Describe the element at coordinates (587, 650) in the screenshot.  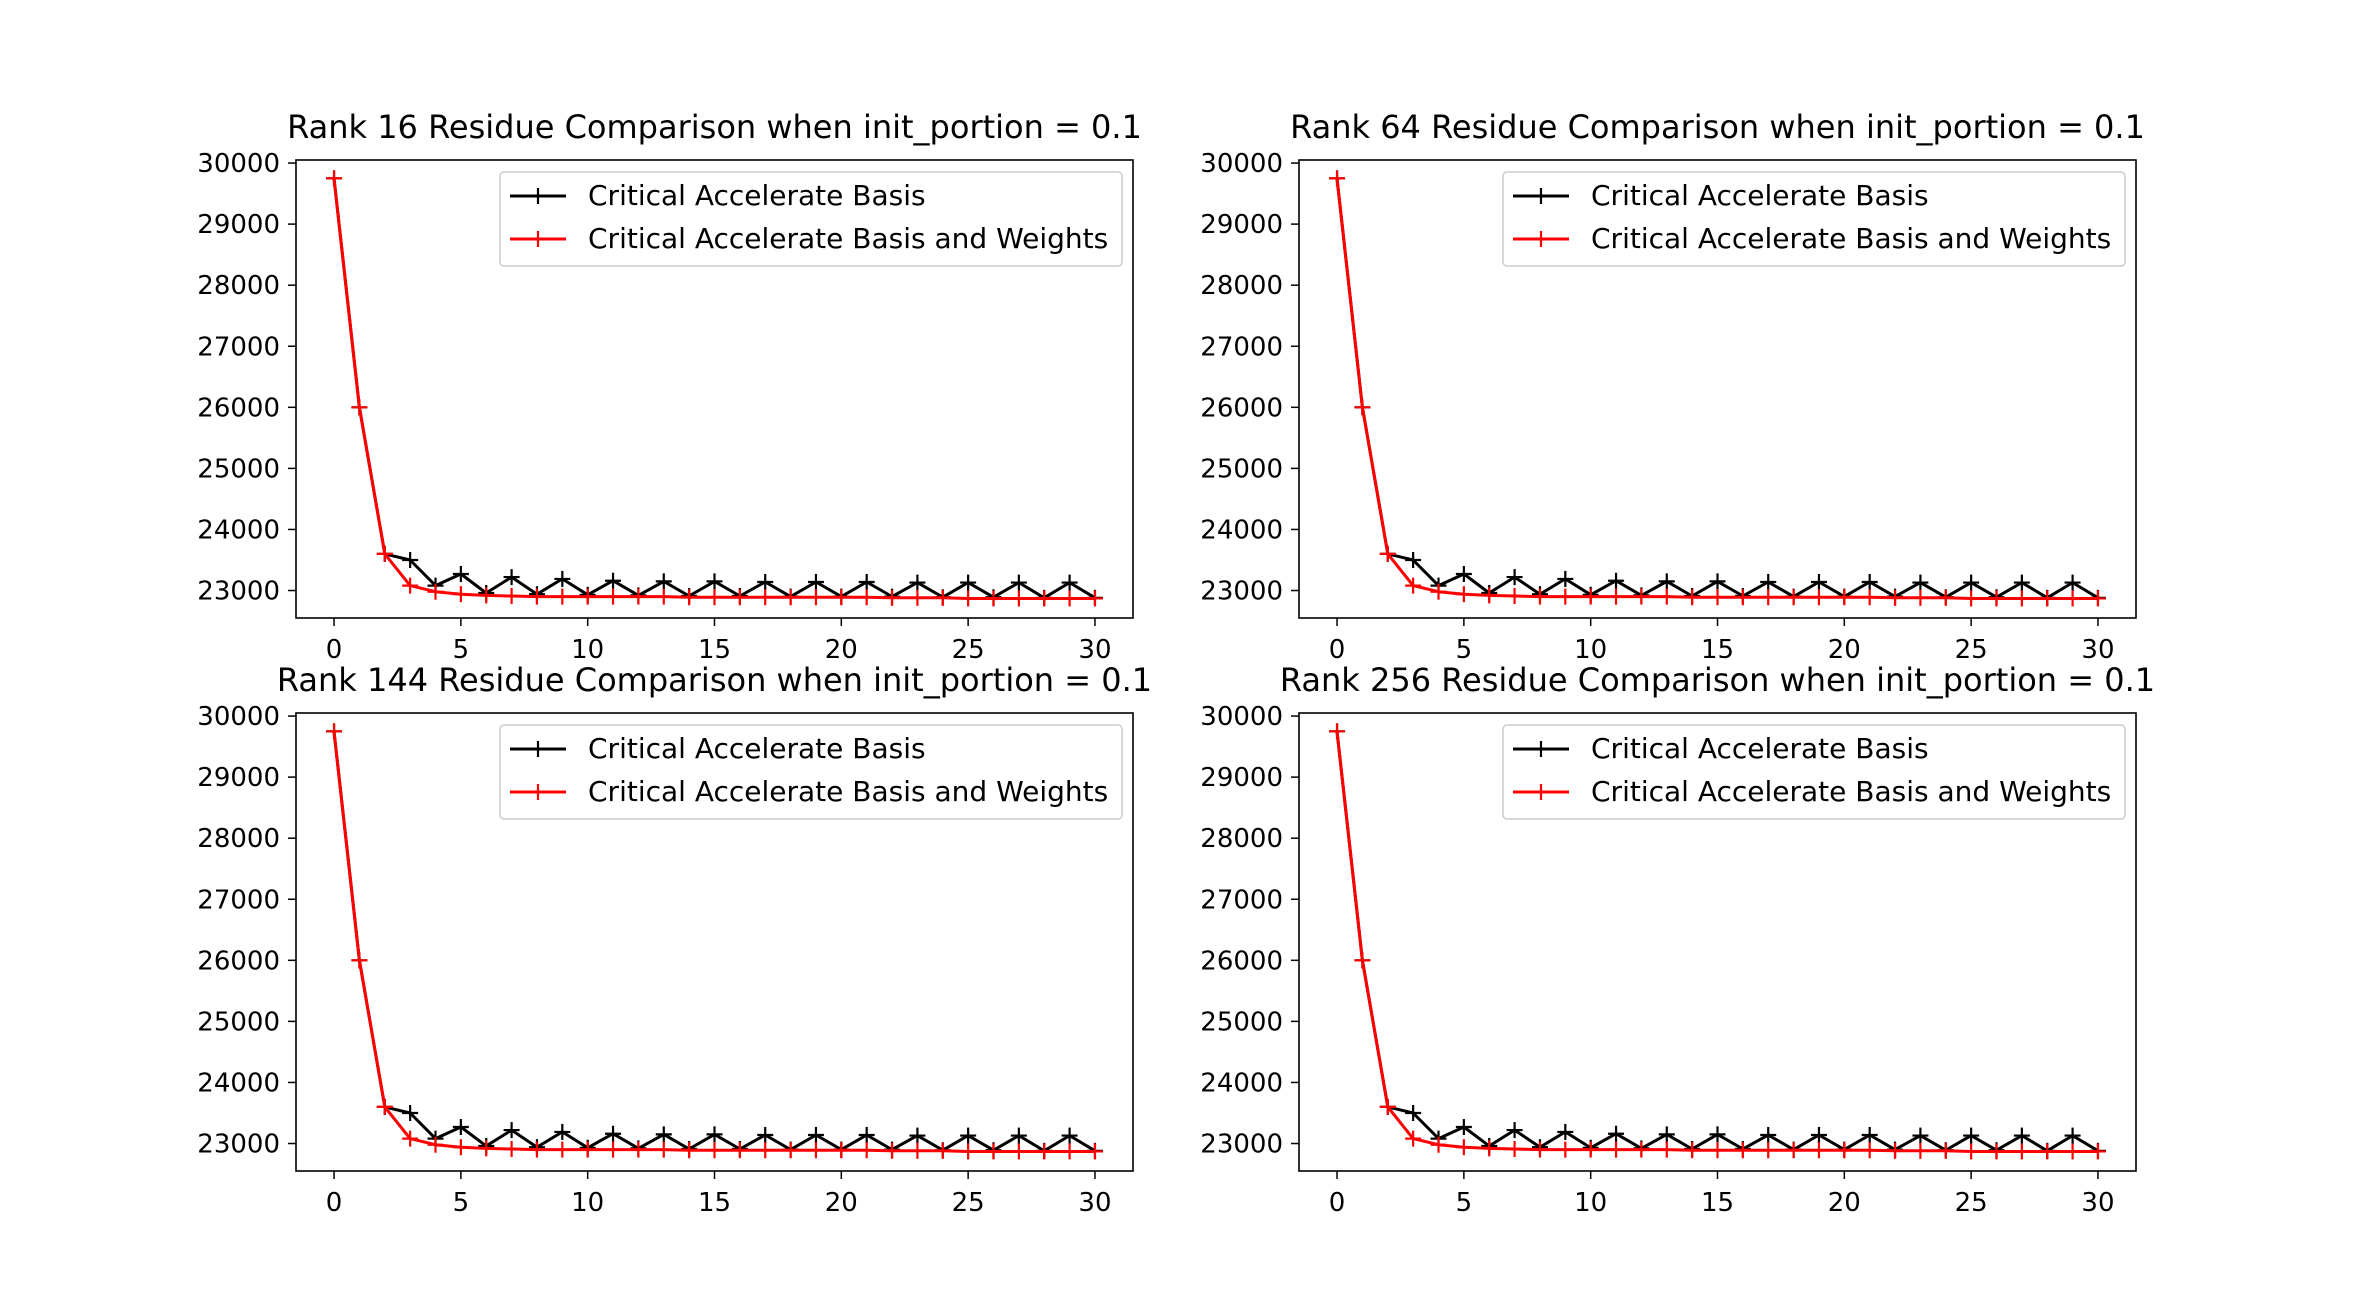
I see `x-tick-label: 10` at that location.